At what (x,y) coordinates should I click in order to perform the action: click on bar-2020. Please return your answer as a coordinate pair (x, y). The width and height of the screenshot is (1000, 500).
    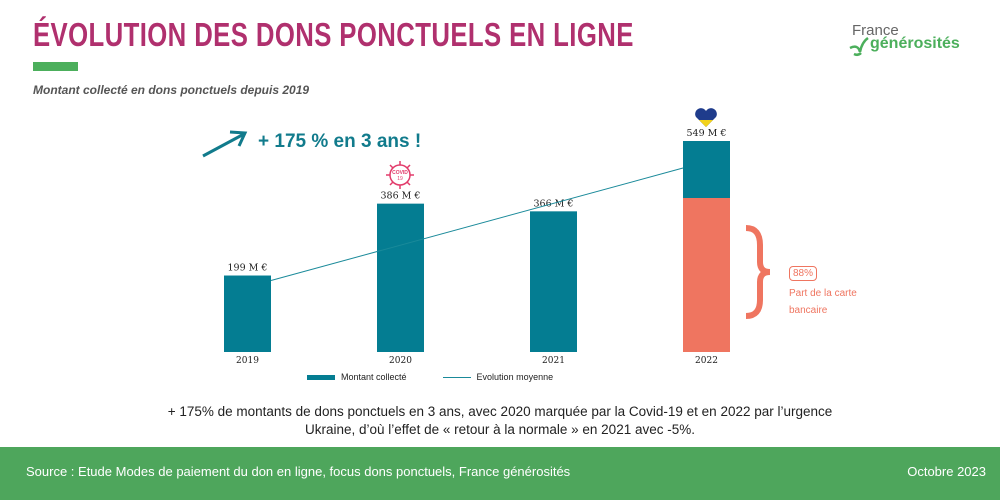
    Looking at the image, I should click on (400, 277).